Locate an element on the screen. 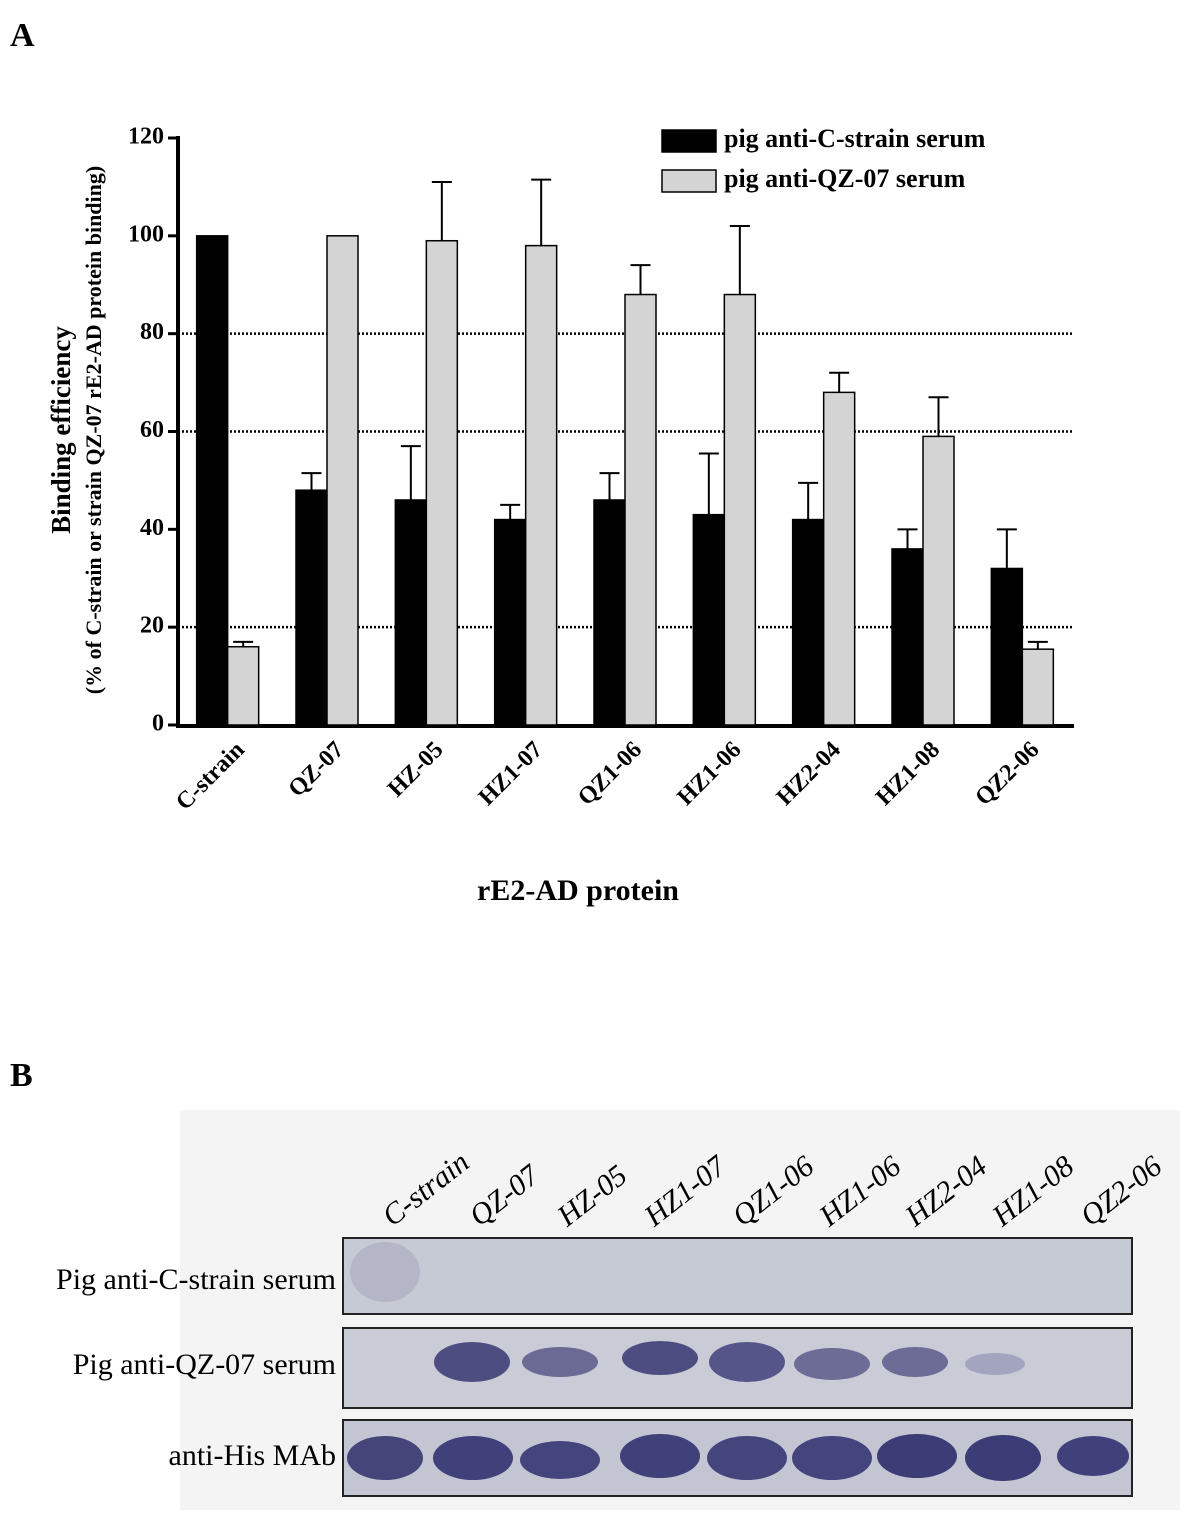  legend-label: pig anti-QZ-07 serum is located at coordinates (845, 178).